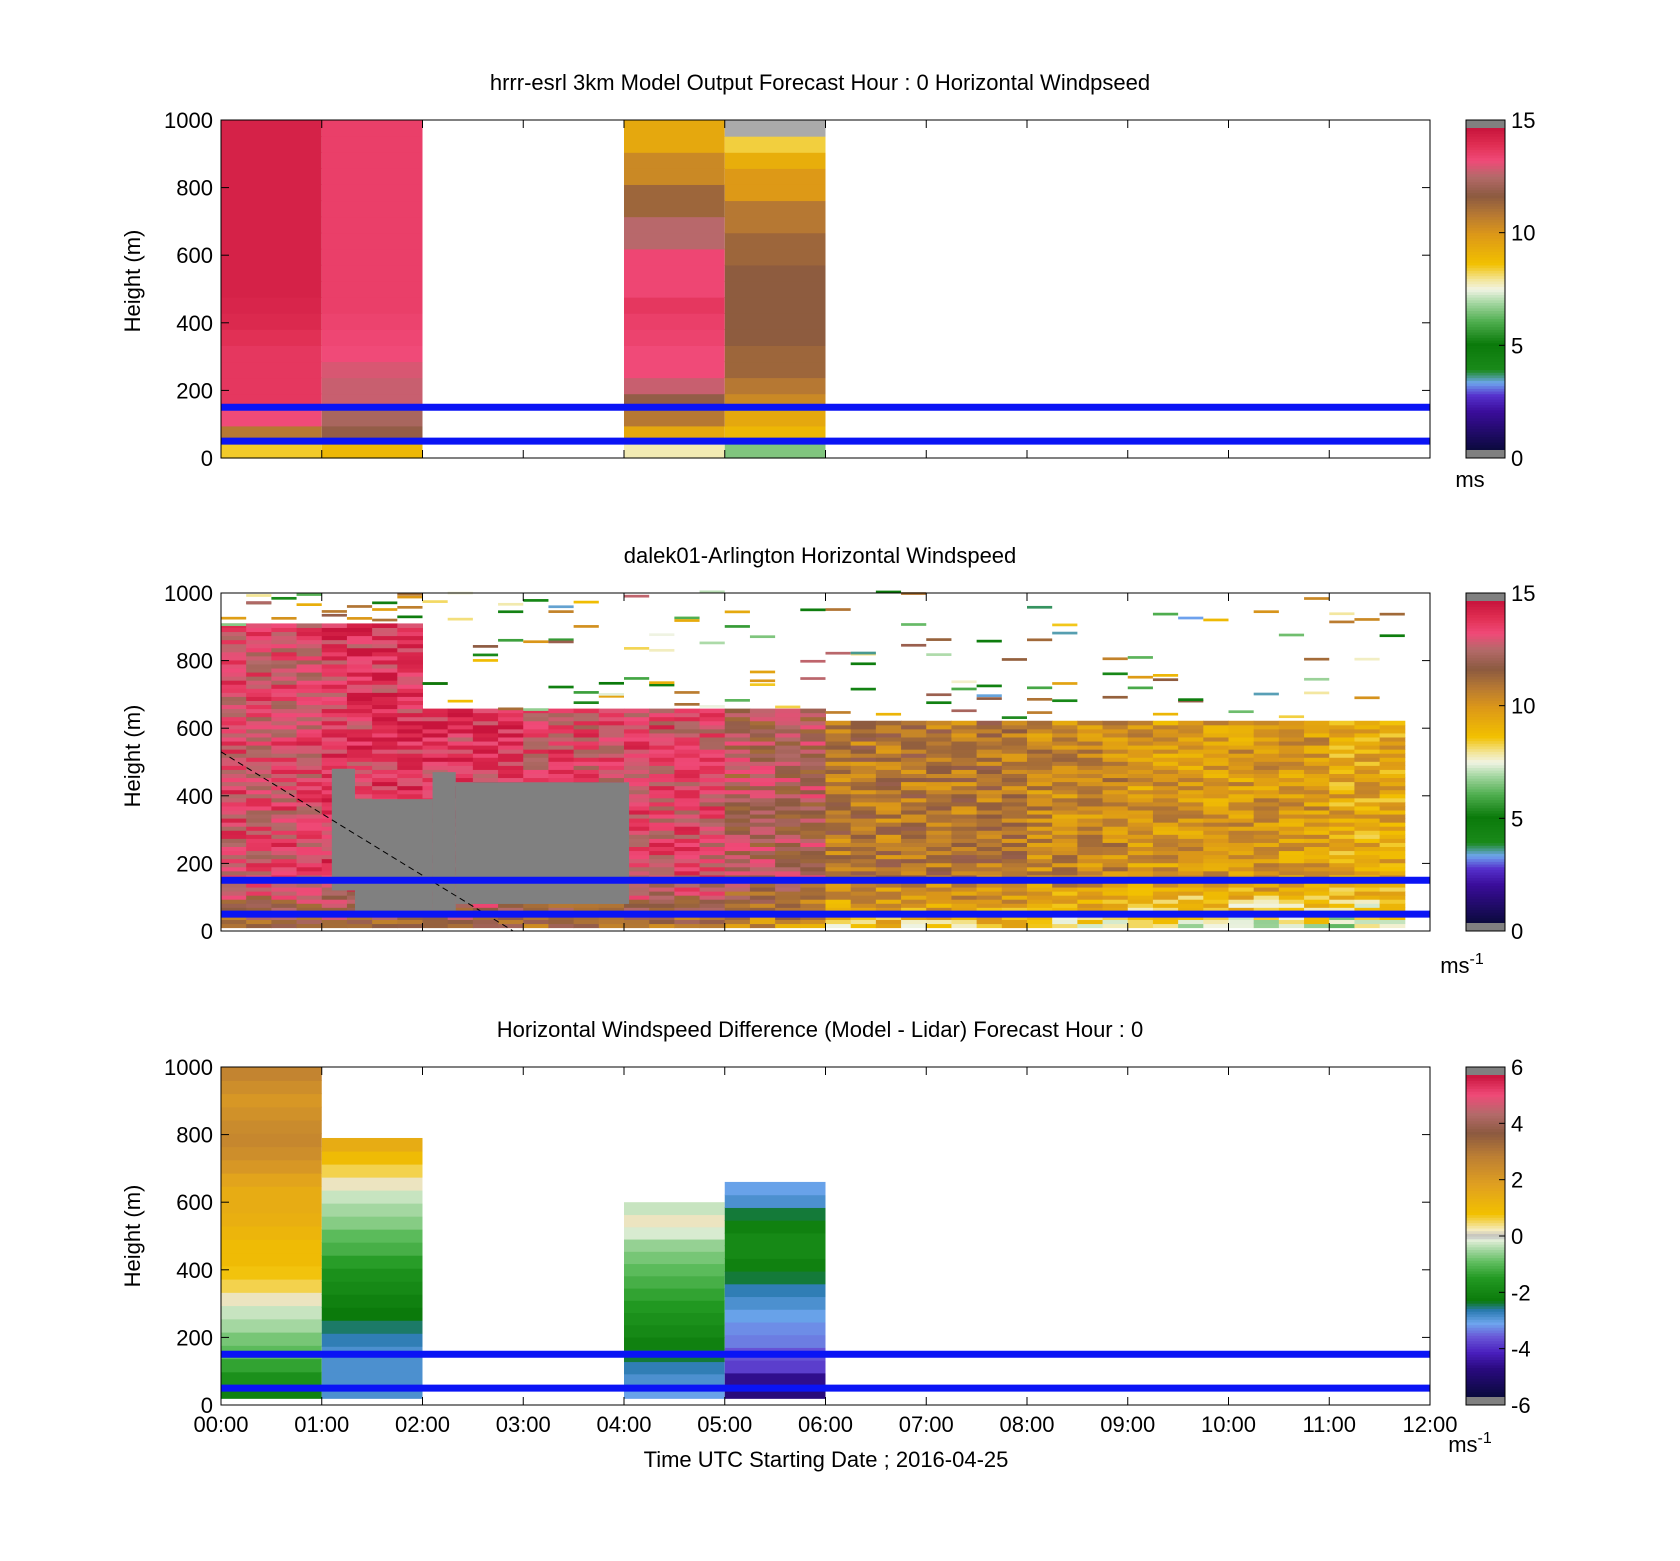  I want to click on x-tick-label: 04:00, so click(623, 1424).